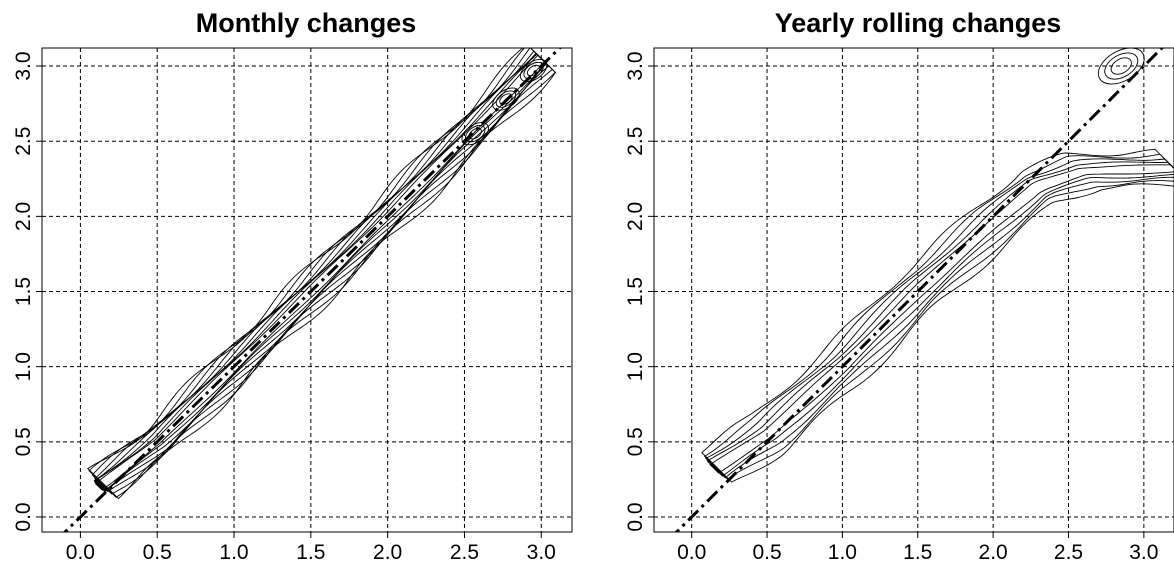 The width and height of the screenshot is (1174, 567). Describe the element at coordinates (306, 23) in the screenshot. I see `chart-title: Monthly changes` at that location.